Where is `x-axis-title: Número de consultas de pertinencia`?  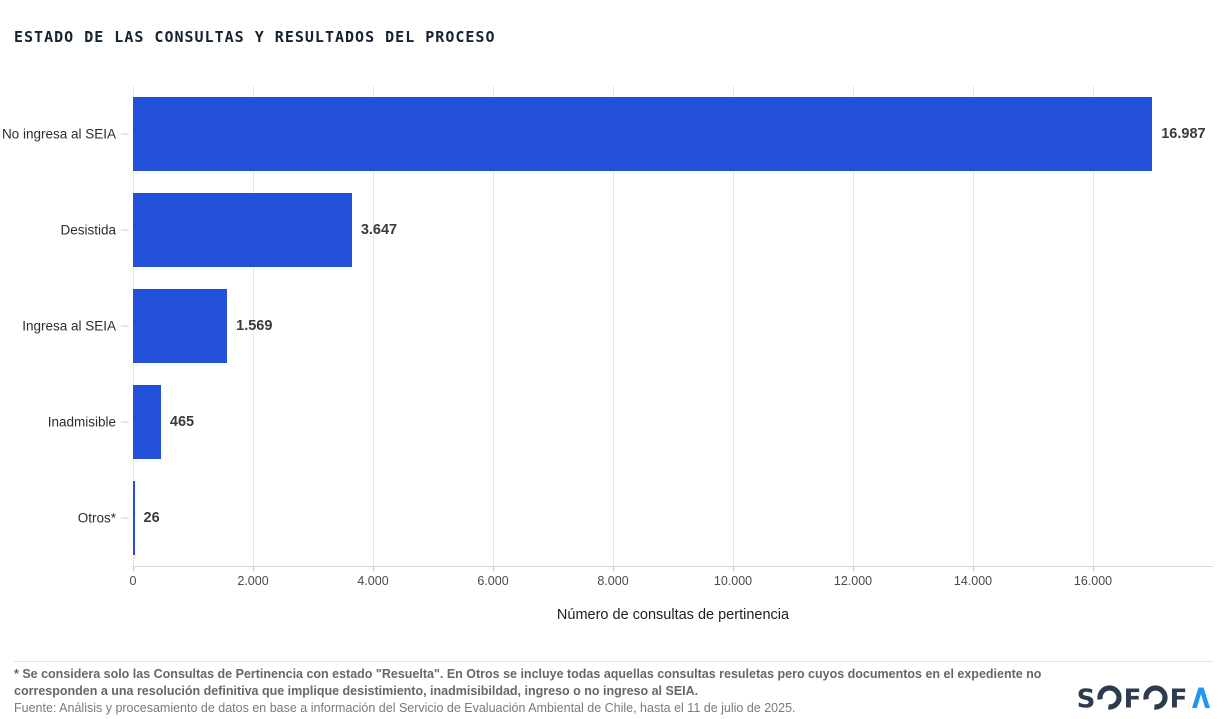 x-axis-title: Número de consultas de pertinencia is located at coordinates (673, 615).